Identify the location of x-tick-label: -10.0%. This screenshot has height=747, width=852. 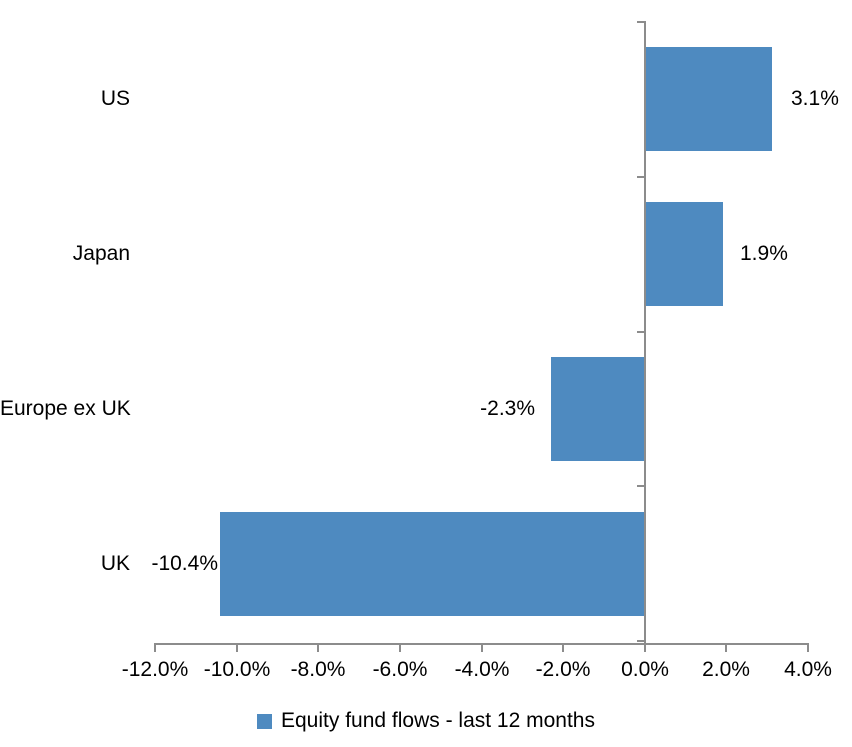
(237, 669).